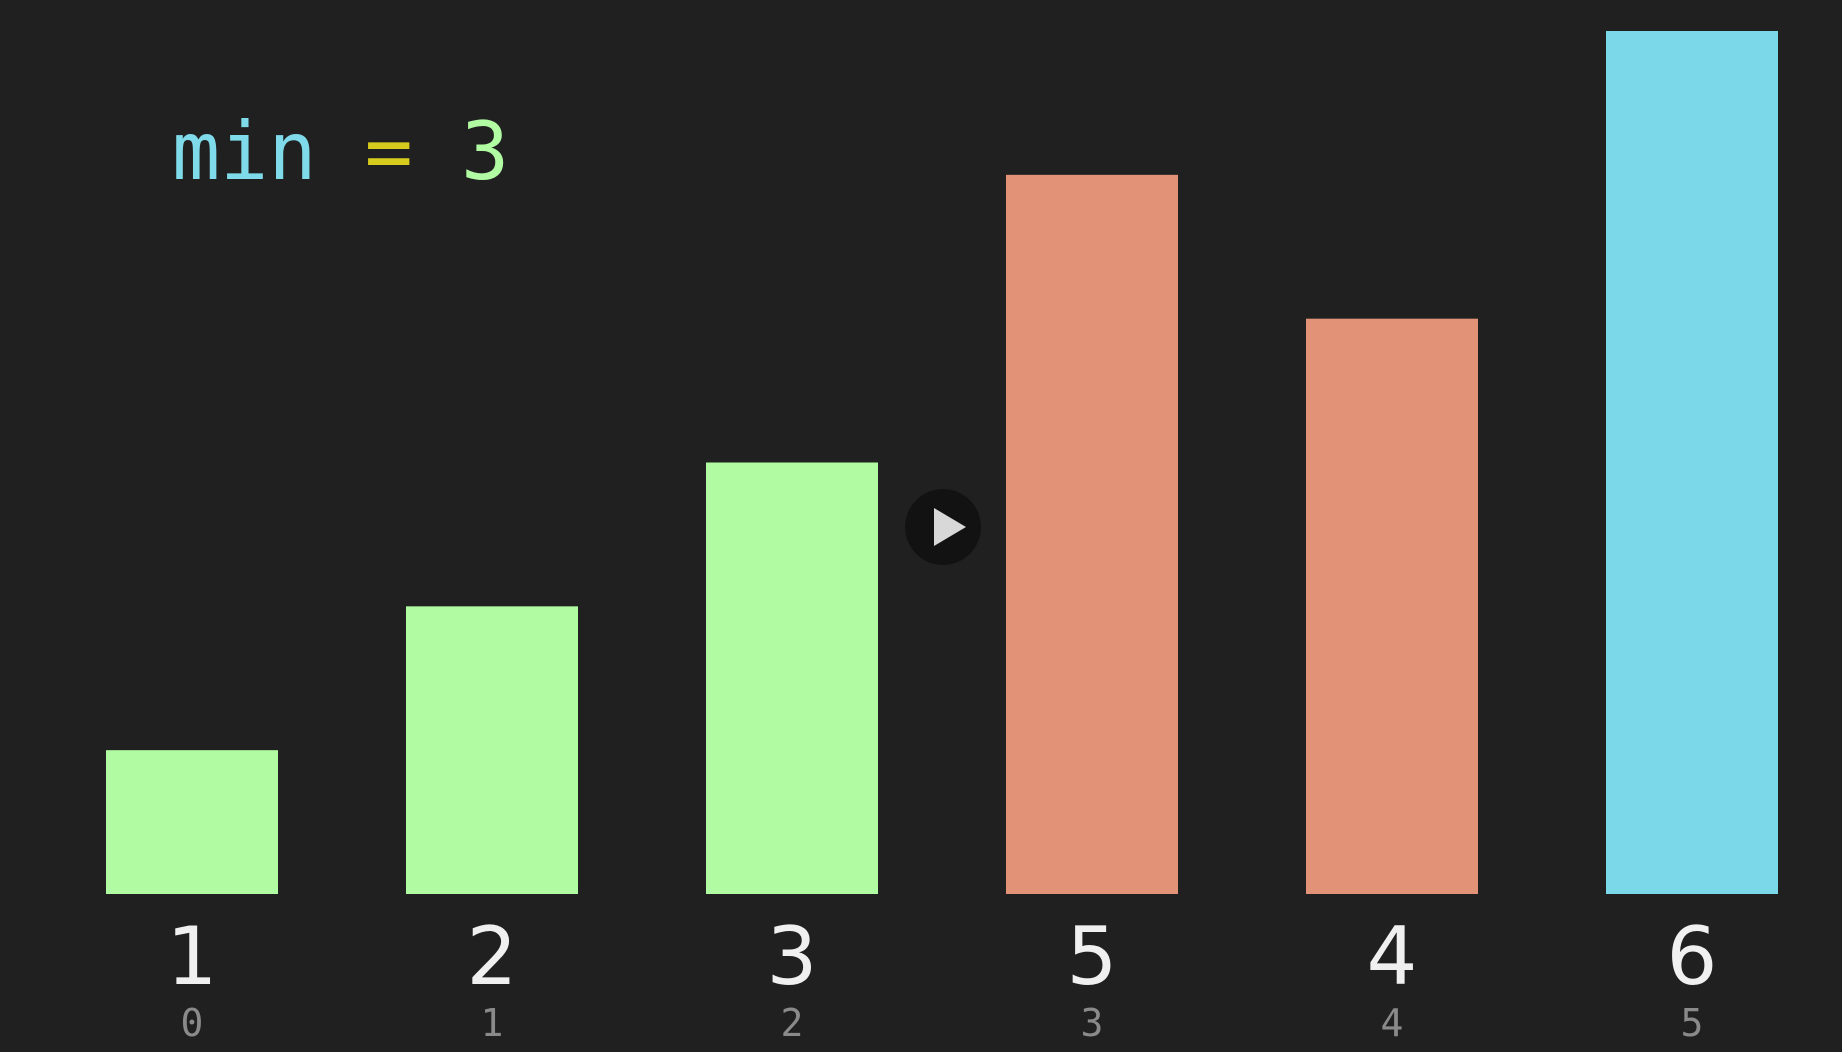  What do you see at coordinates (1092, 1023) in the screenshot?
I see `bar-index-label-3: 3` at bounding box center [1092, 1023].